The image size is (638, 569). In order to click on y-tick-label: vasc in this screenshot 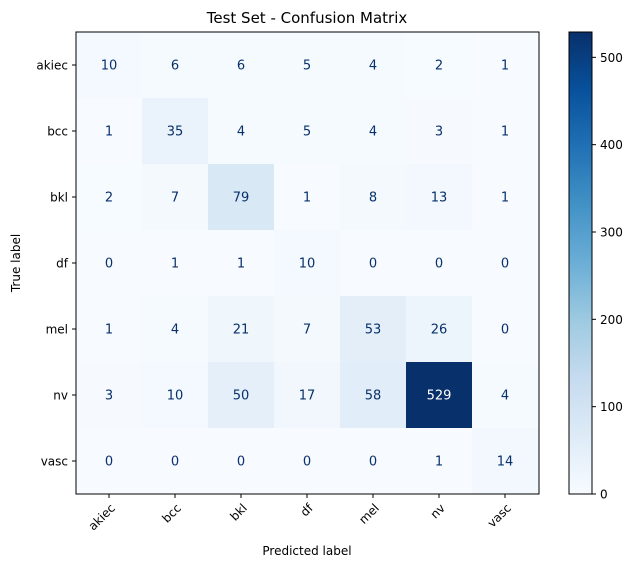, I will do `click(54, 462)`.